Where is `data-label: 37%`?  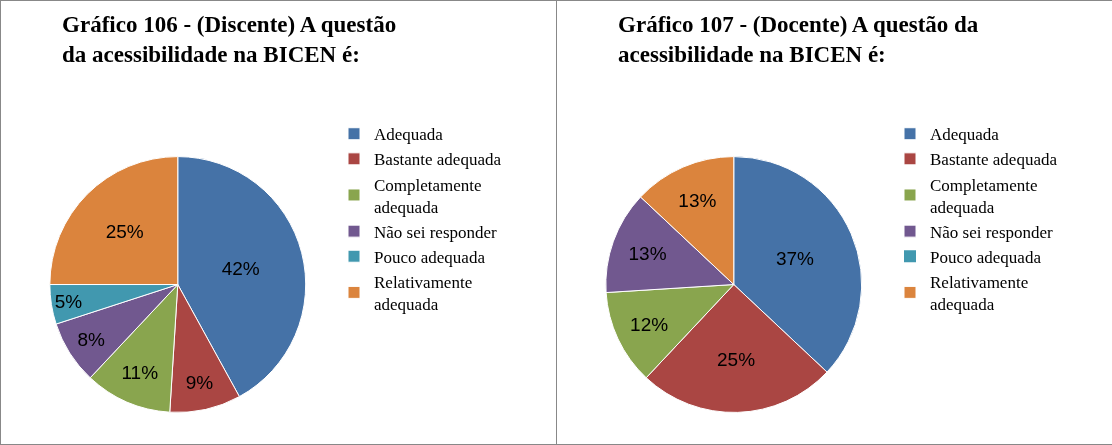
data-label: 37% is located at coordinates (795, 258).